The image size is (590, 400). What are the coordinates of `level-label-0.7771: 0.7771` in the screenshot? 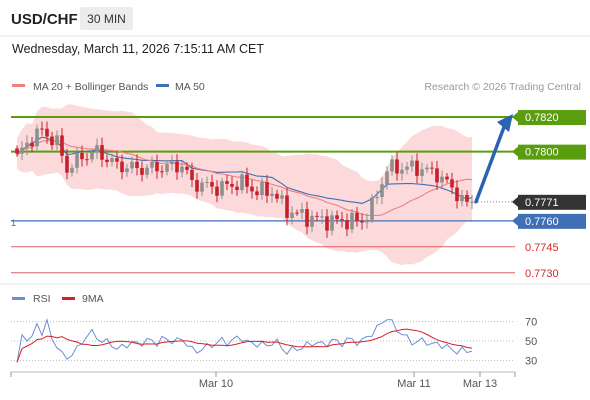 It's located at (542, 203).